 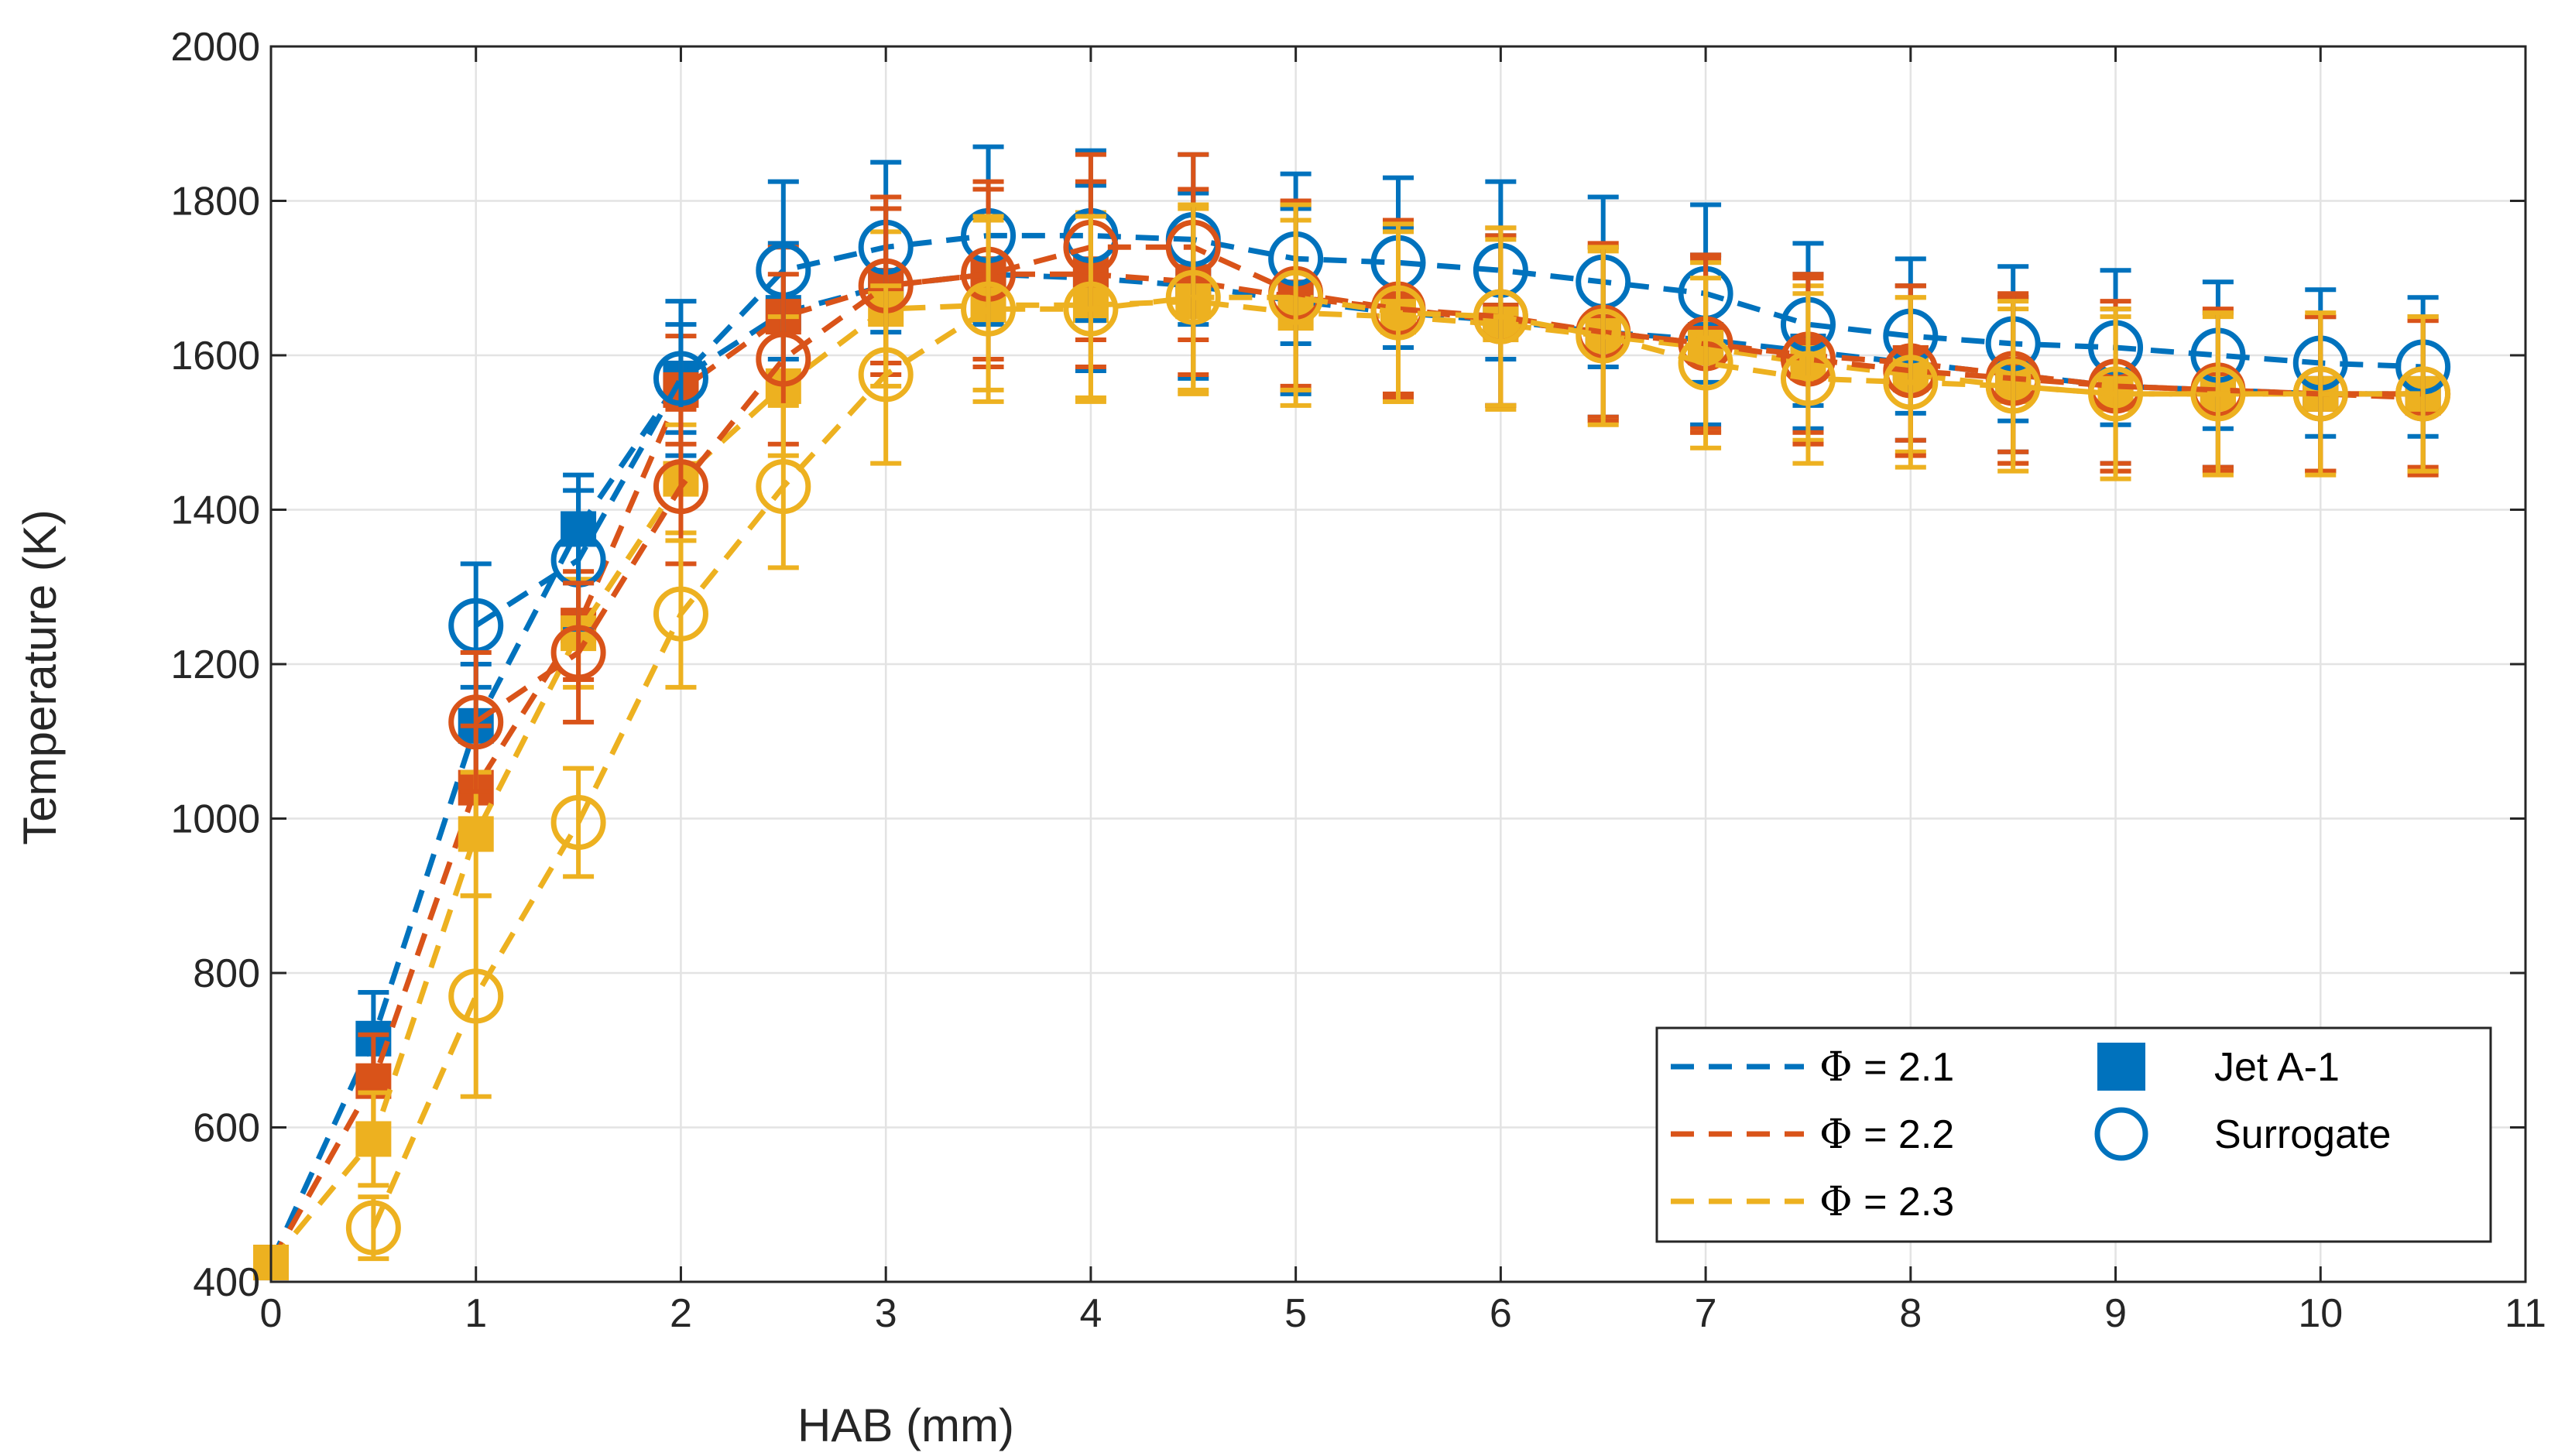 What do you see at coordinates (2320, 1313) in the screenshot?
I see `x-tick-label: 10` at bounding box center [2320, 1313].